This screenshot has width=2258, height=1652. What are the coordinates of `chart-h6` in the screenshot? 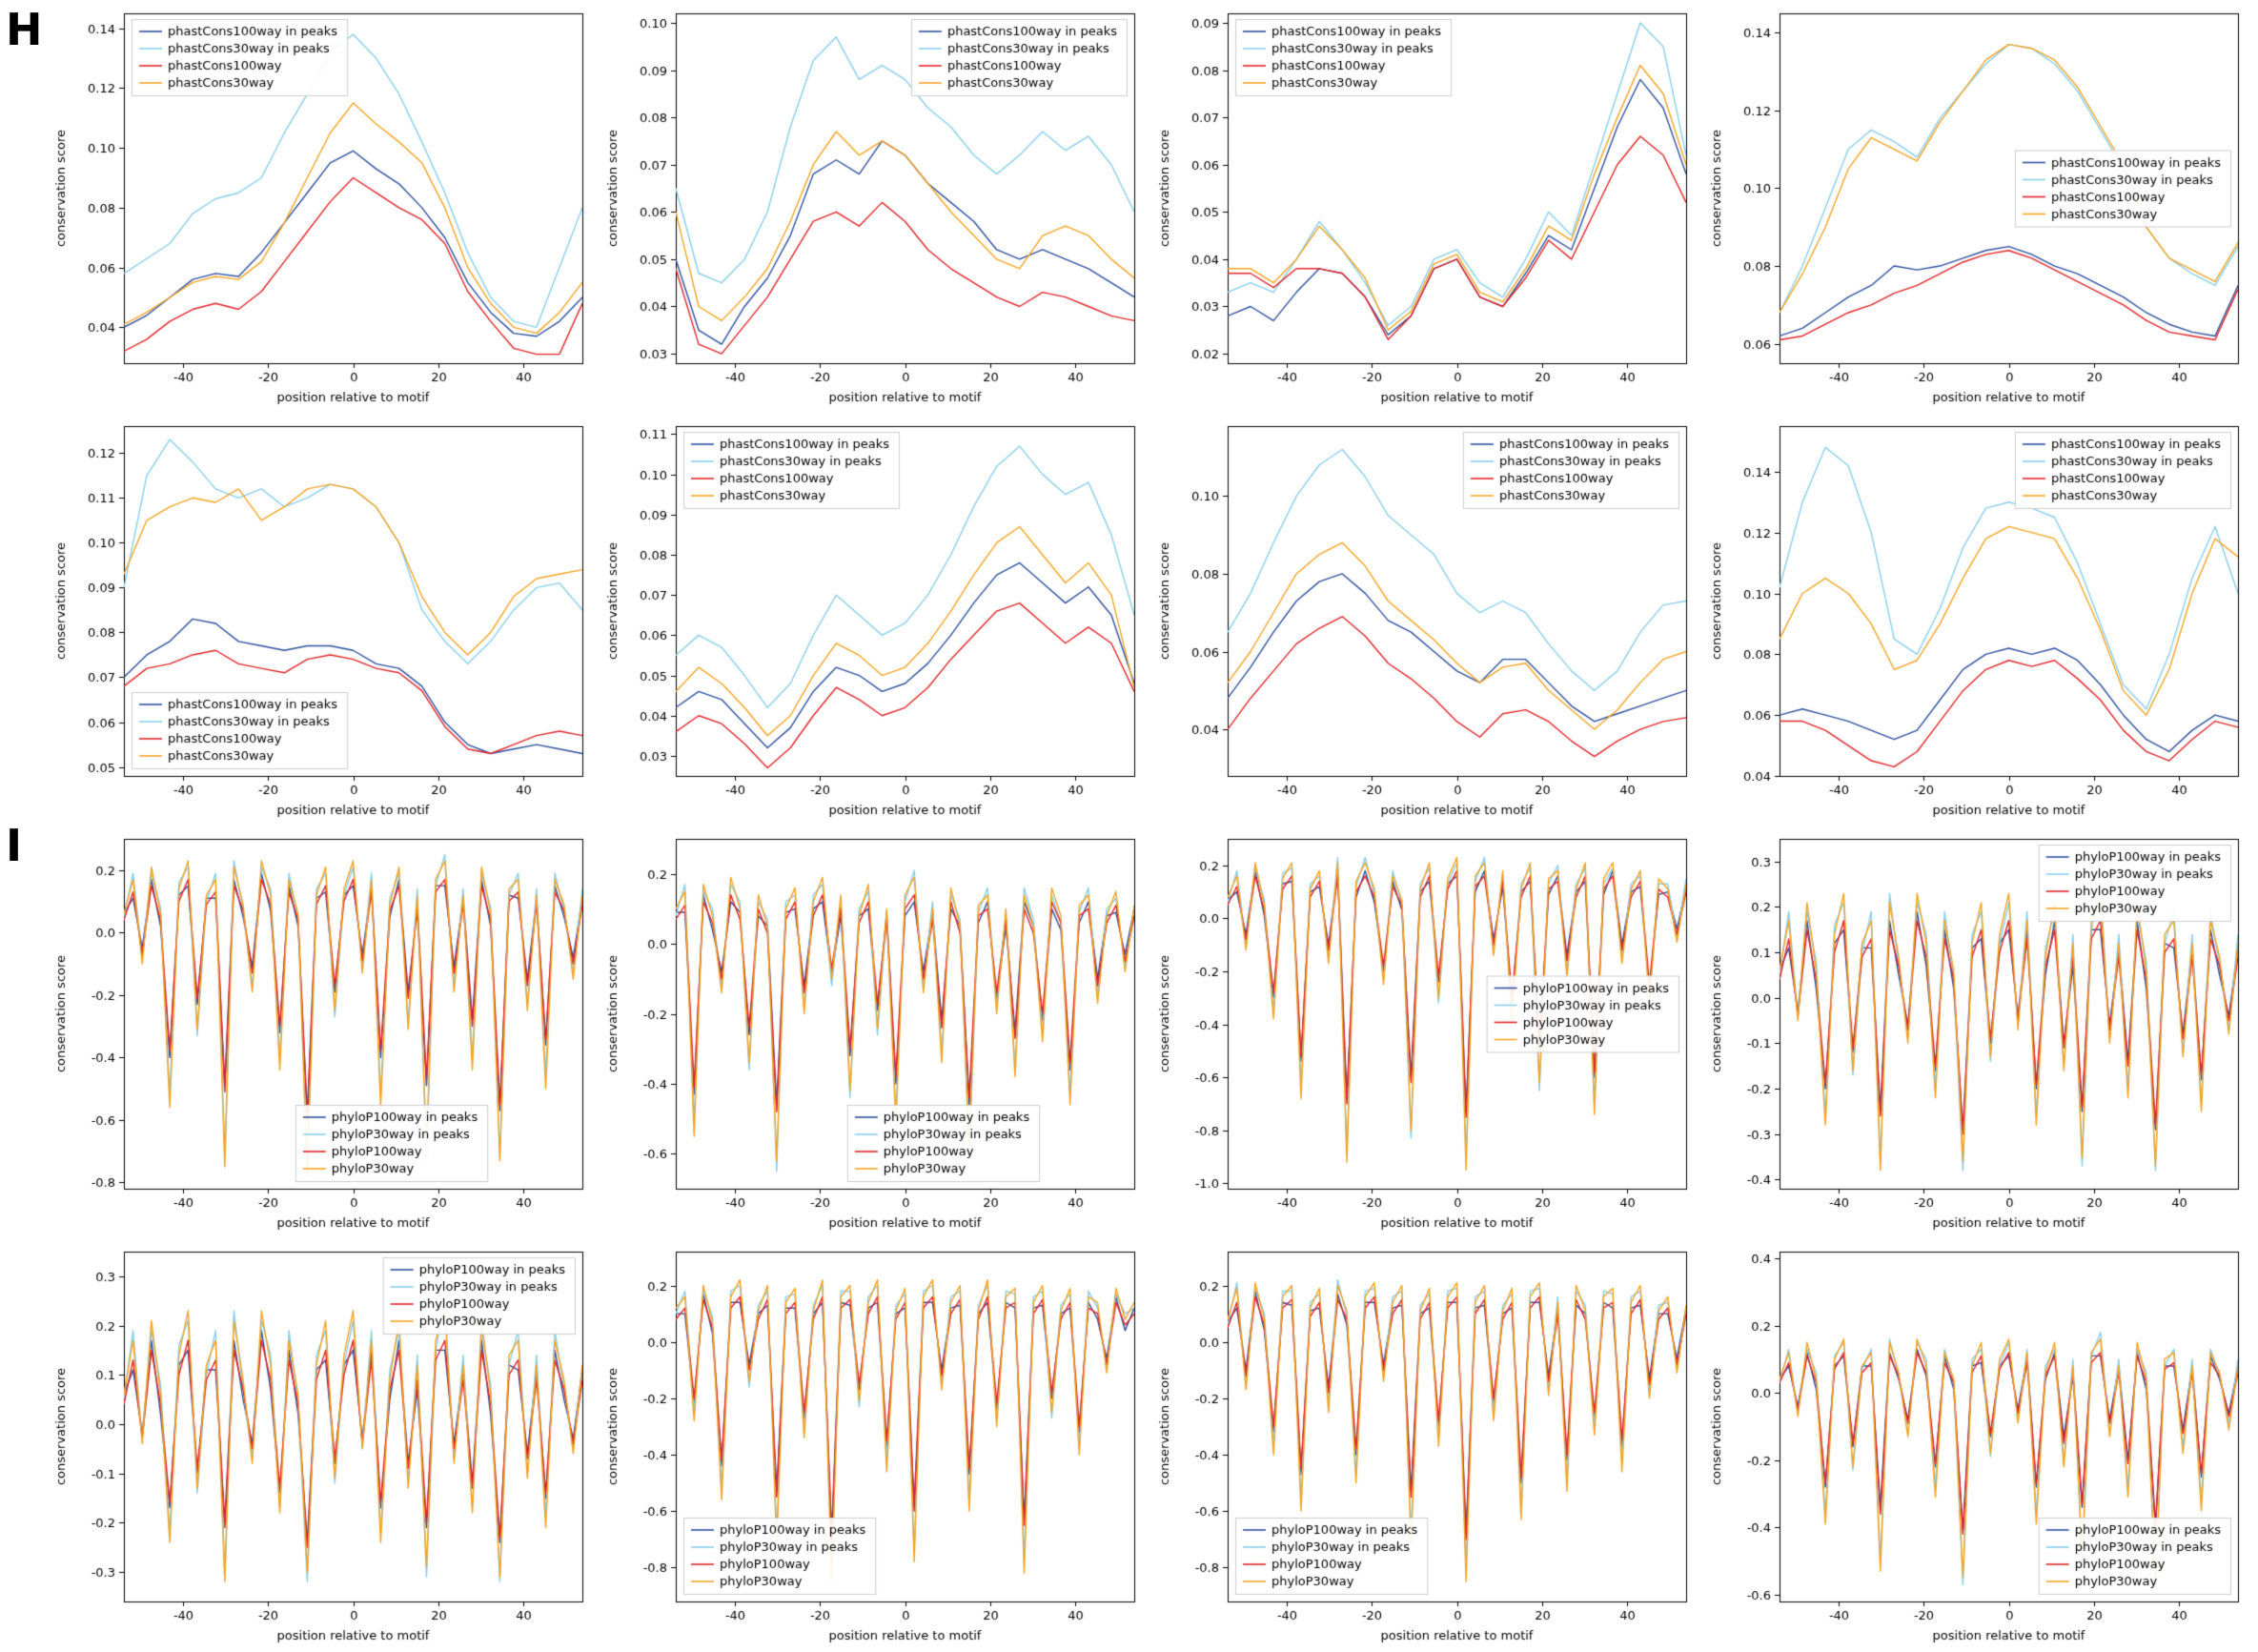 It's located at (875, 619).